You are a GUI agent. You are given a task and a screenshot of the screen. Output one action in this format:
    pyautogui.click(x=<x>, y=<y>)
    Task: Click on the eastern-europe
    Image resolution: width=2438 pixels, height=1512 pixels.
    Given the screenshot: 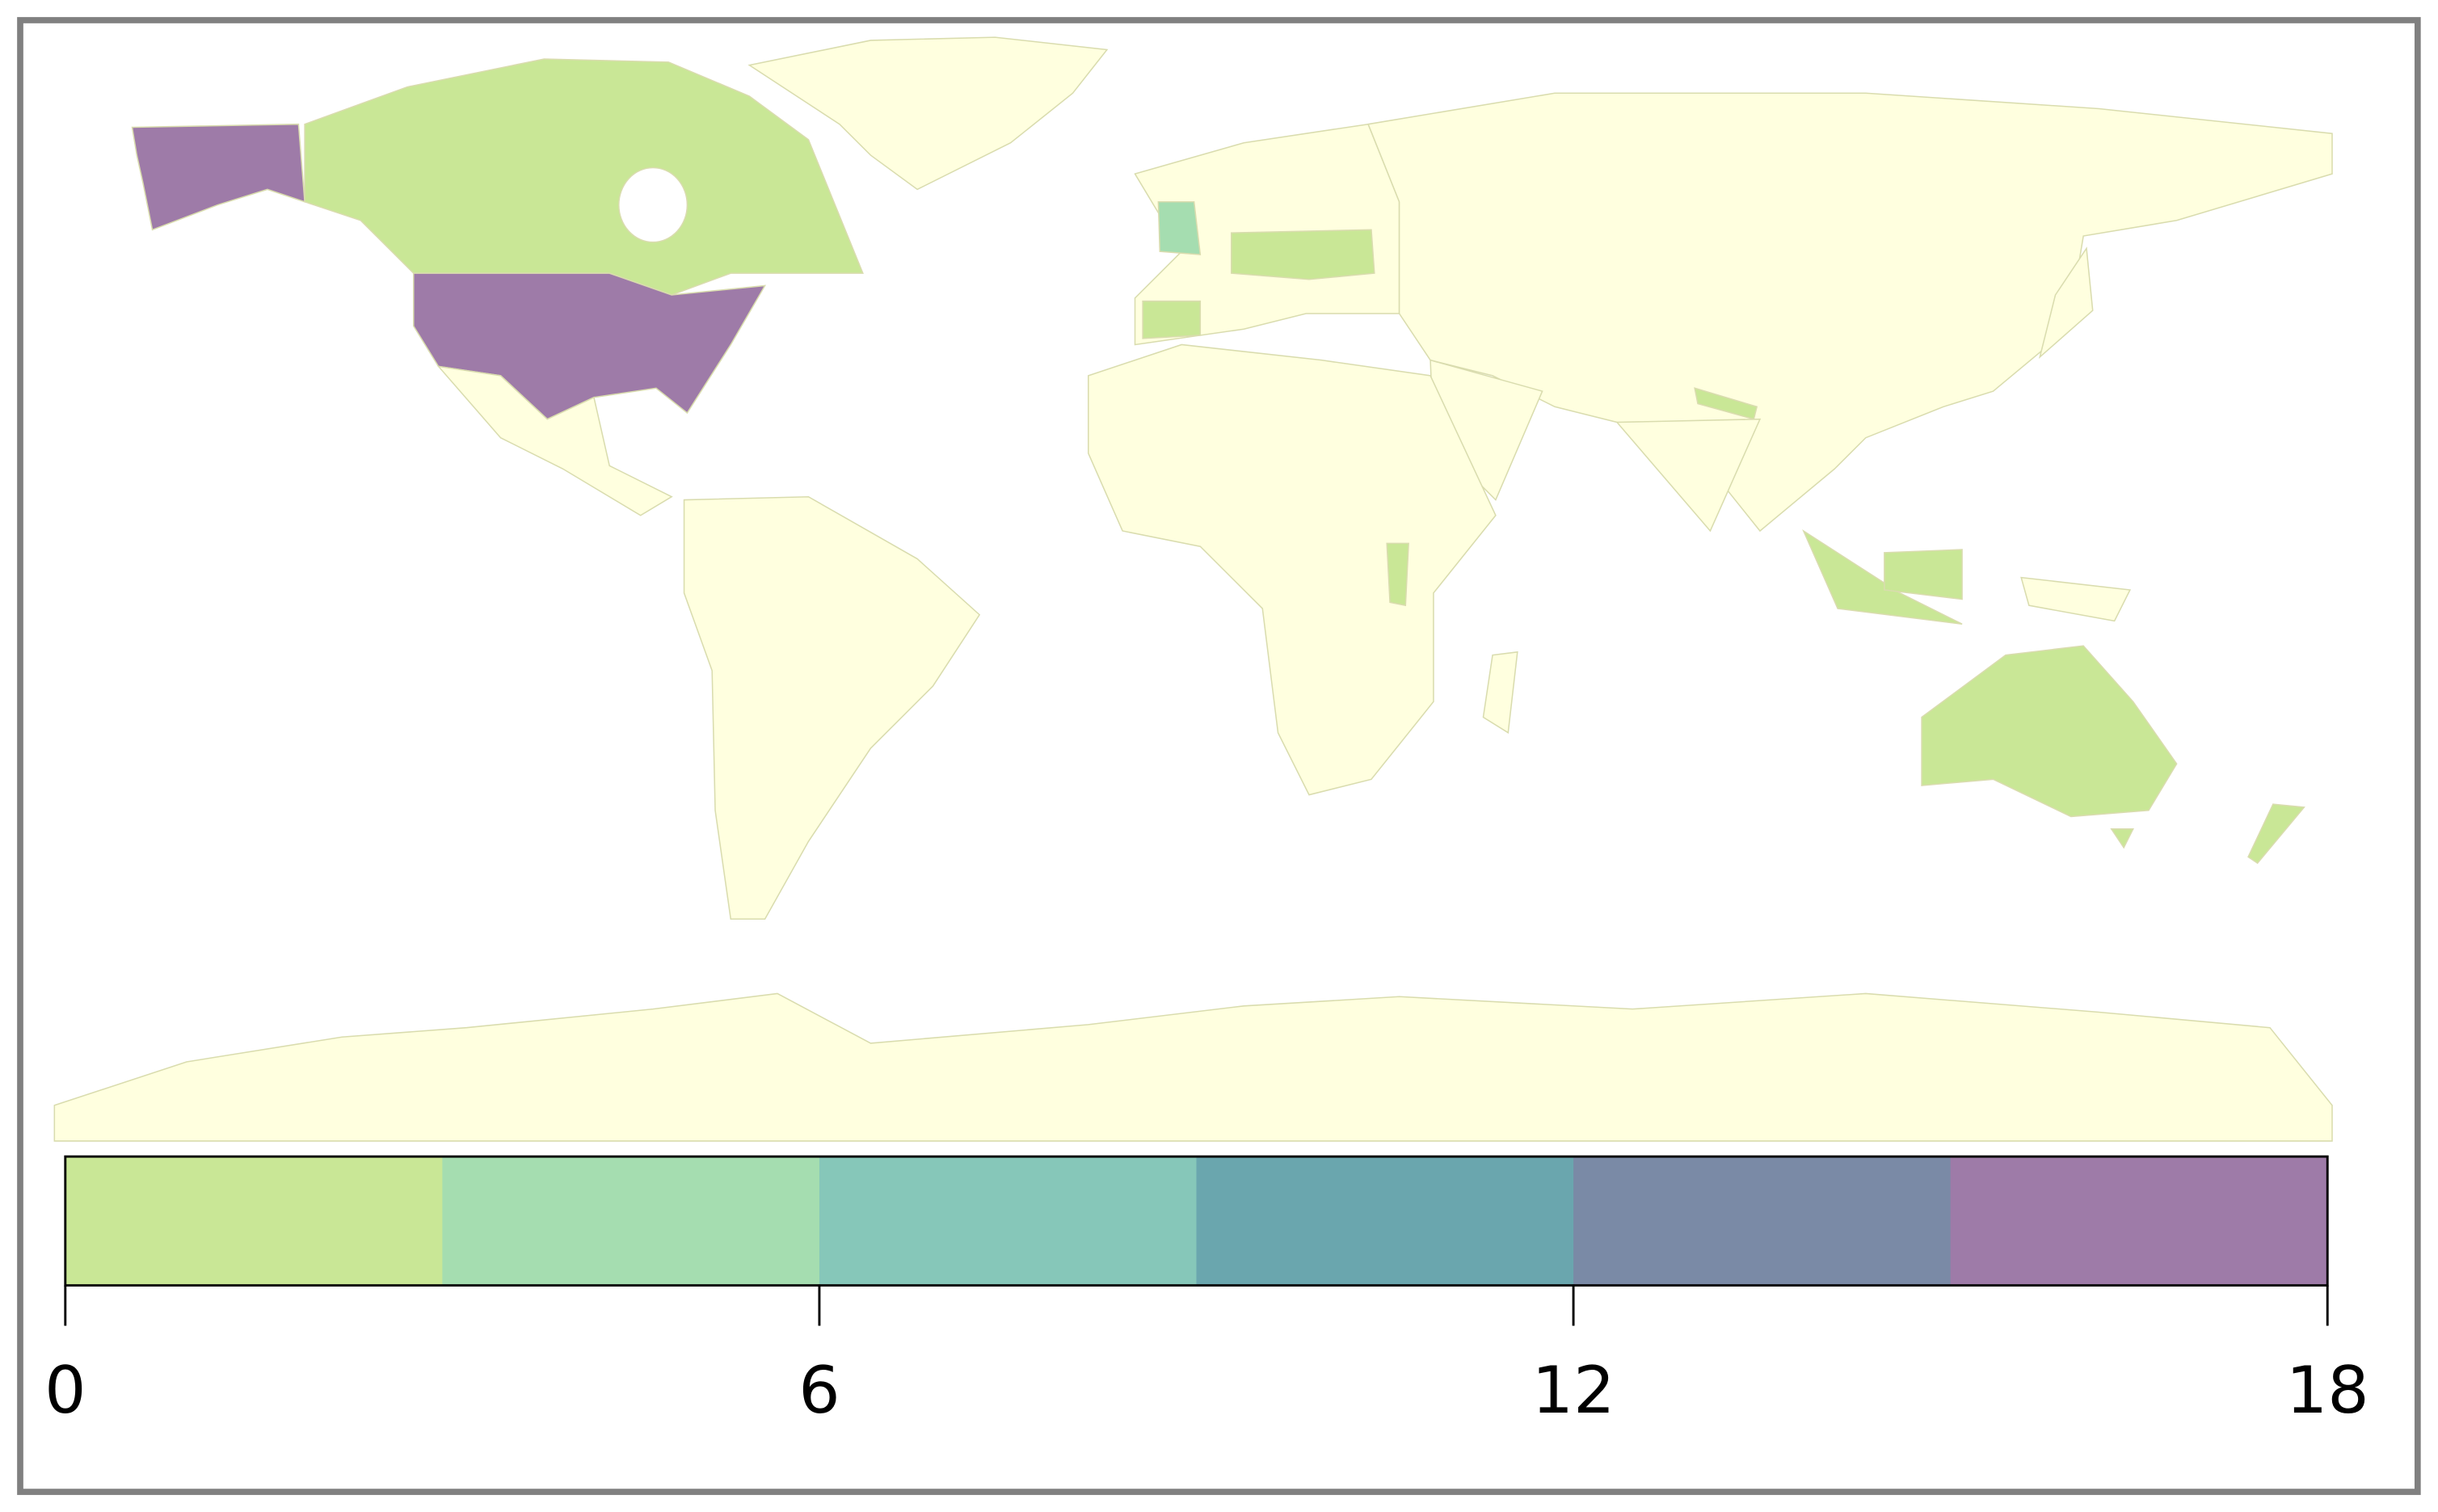 What is the action you would take?
    pyautogui.click(x=1303, y=254)
    